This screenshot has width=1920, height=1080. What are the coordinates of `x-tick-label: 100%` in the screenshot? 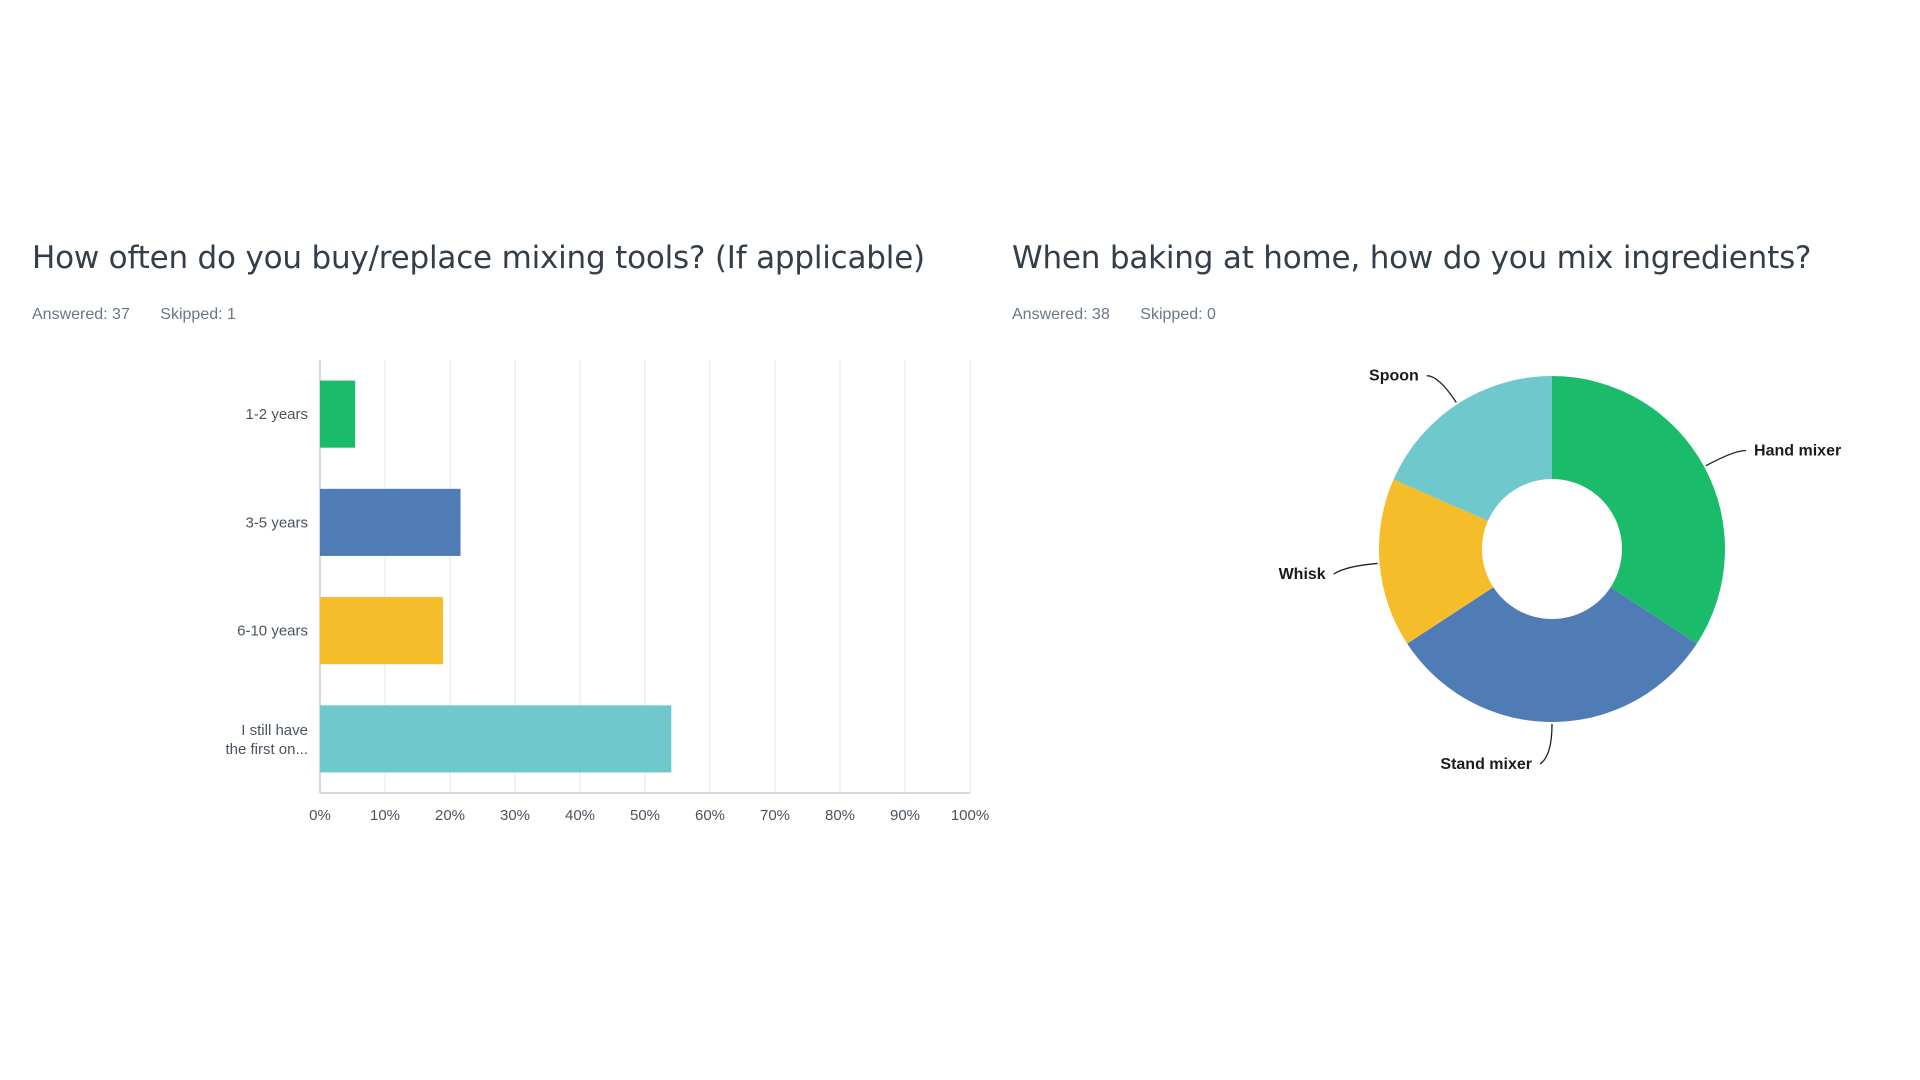 It's located at (970, 815).